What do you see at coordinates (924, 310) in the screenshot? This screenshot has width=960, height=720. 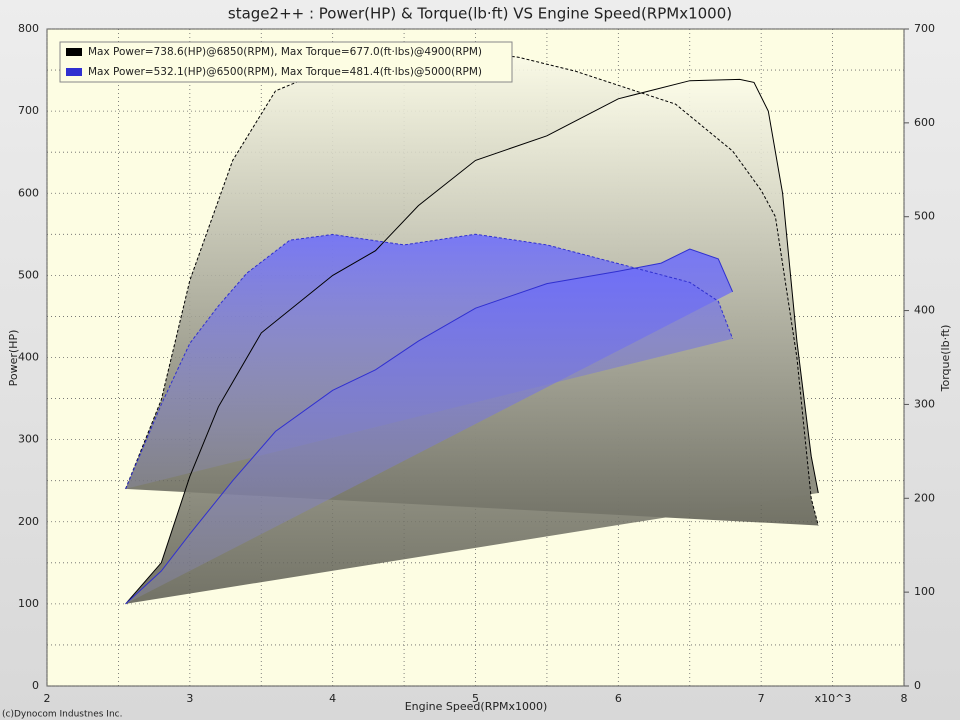 I see `y2-tick-label: 400` at bounding box center [924, 310].